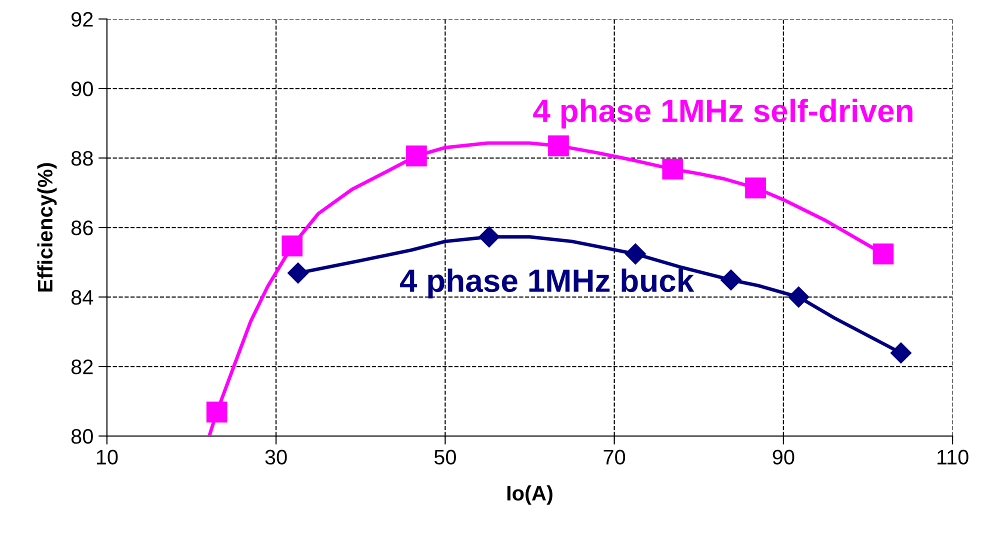  I want to click on x-tick-label: 10, so click(107, 457).